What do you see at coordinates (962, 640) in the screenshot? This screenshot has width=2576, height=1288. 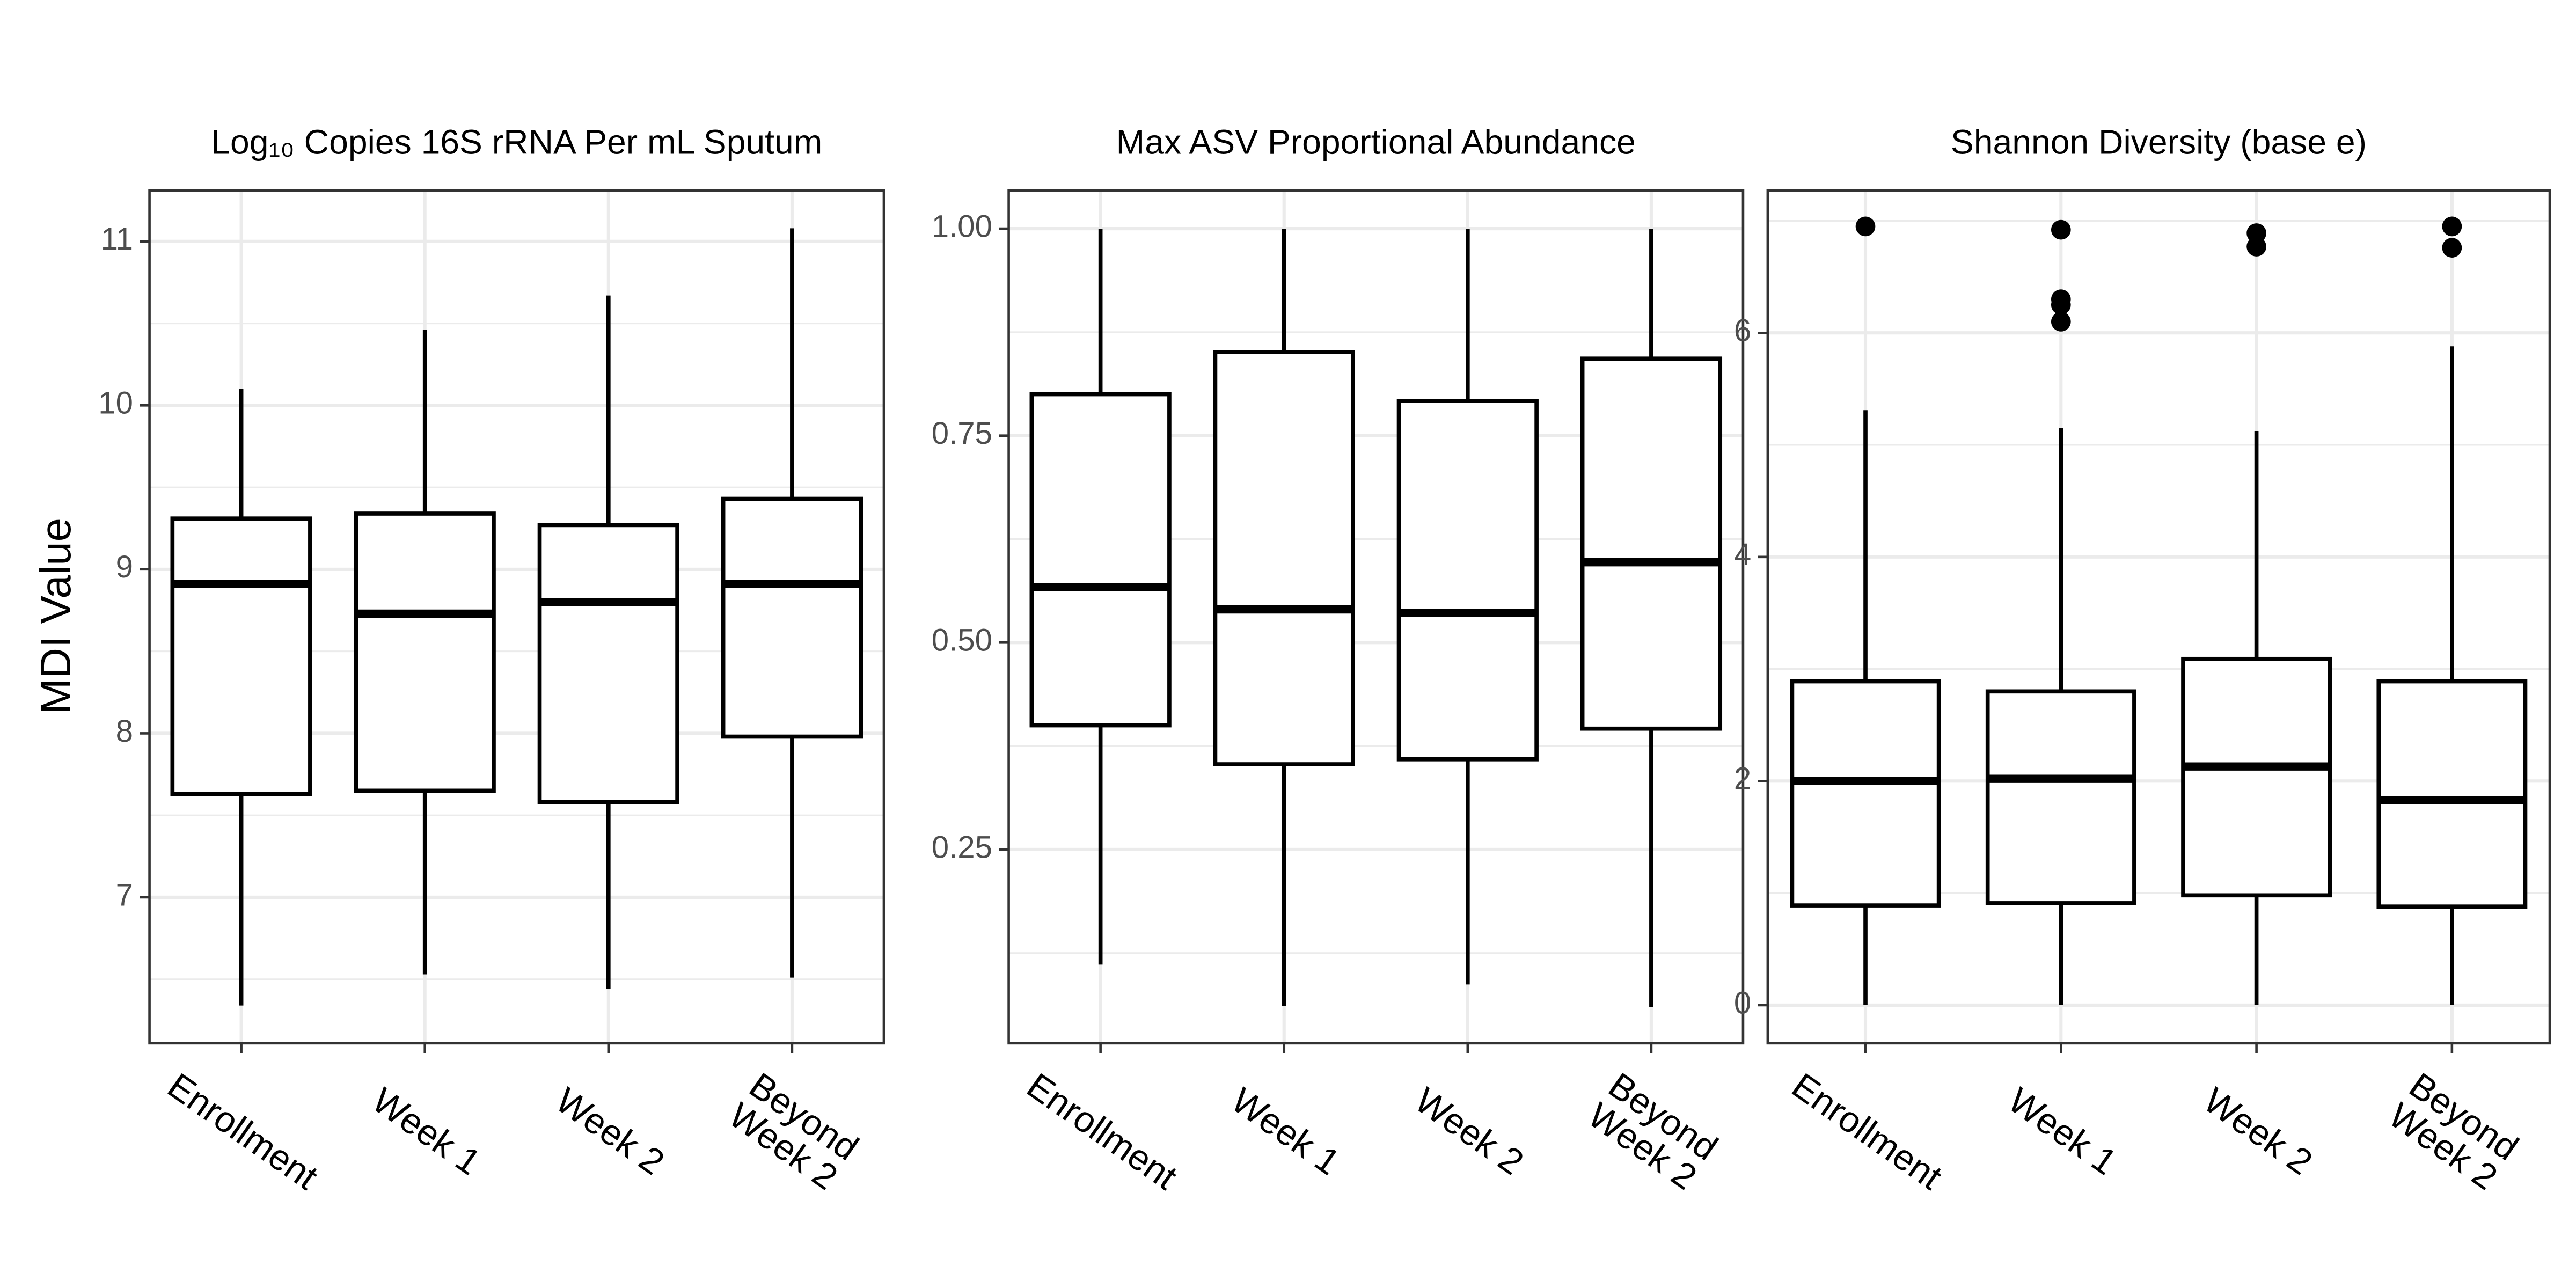 I see `y-tick-label: 0.50` at bounding box center [962, 640].